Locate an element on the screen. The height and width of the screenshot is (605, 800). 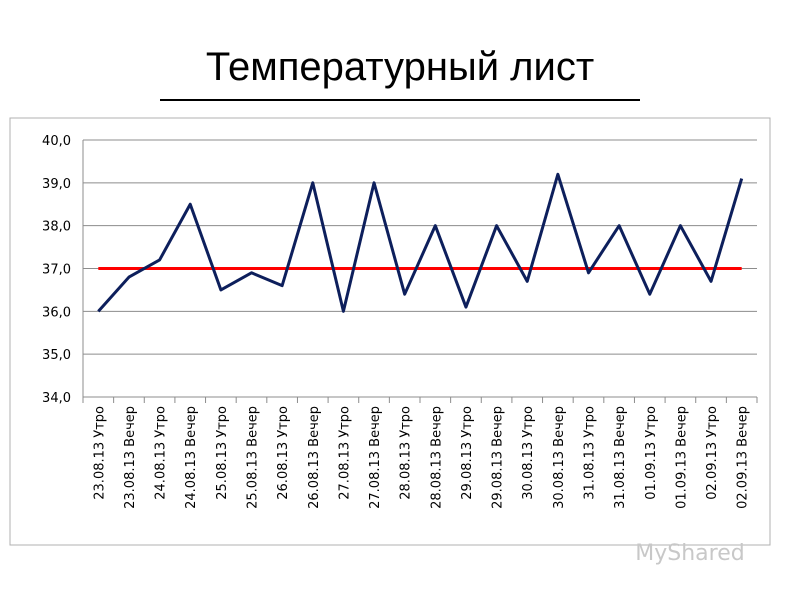
x-tick-label: 25.08.13 Вечер is located at coordinates (253, 457).